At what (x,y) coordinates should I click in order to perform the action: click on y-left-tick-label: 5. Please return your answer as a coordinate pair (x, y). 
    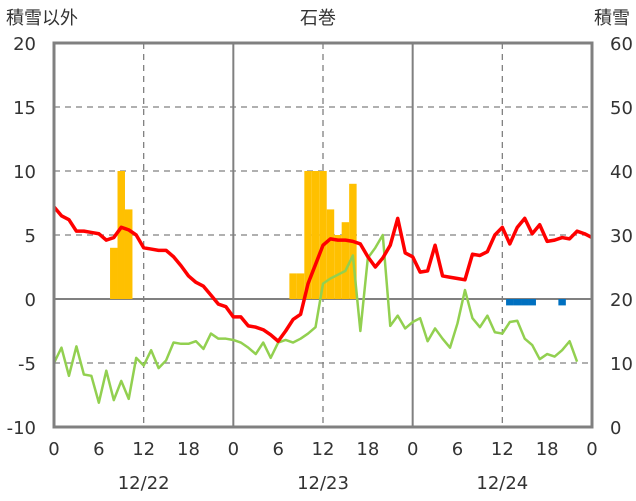
    Looking at the image, I should click on (30, 236).